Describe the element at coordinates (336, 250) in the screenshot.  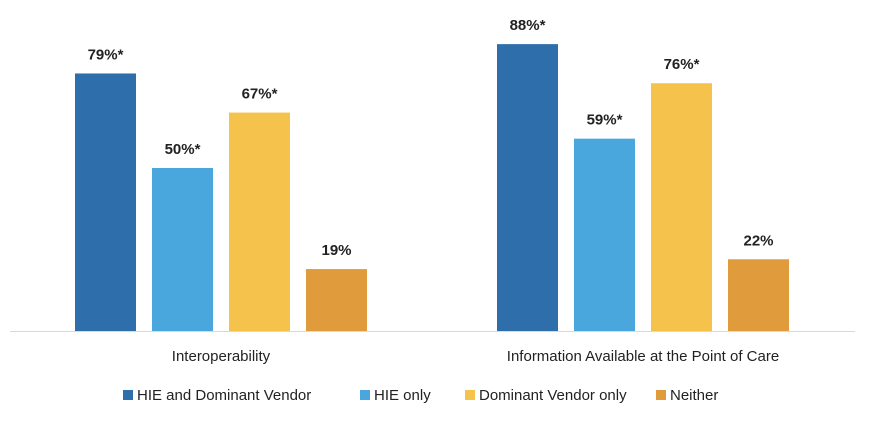
I see `data-label-0-3: 19%` at that location.